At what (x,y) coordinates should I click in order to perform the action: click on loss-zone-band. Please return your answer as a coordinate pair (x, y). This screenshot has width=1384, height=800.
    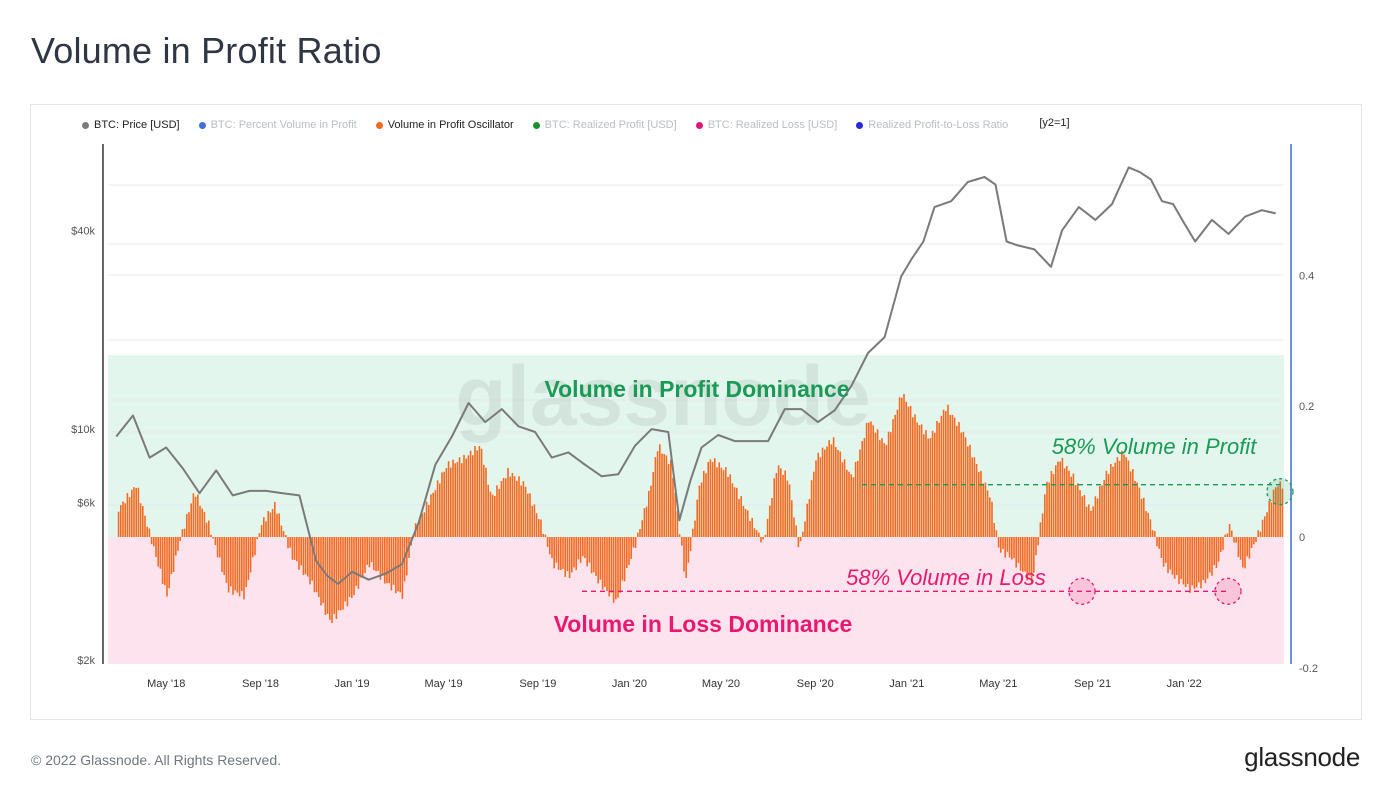
    Looking at the image, I should click on (696, 600).